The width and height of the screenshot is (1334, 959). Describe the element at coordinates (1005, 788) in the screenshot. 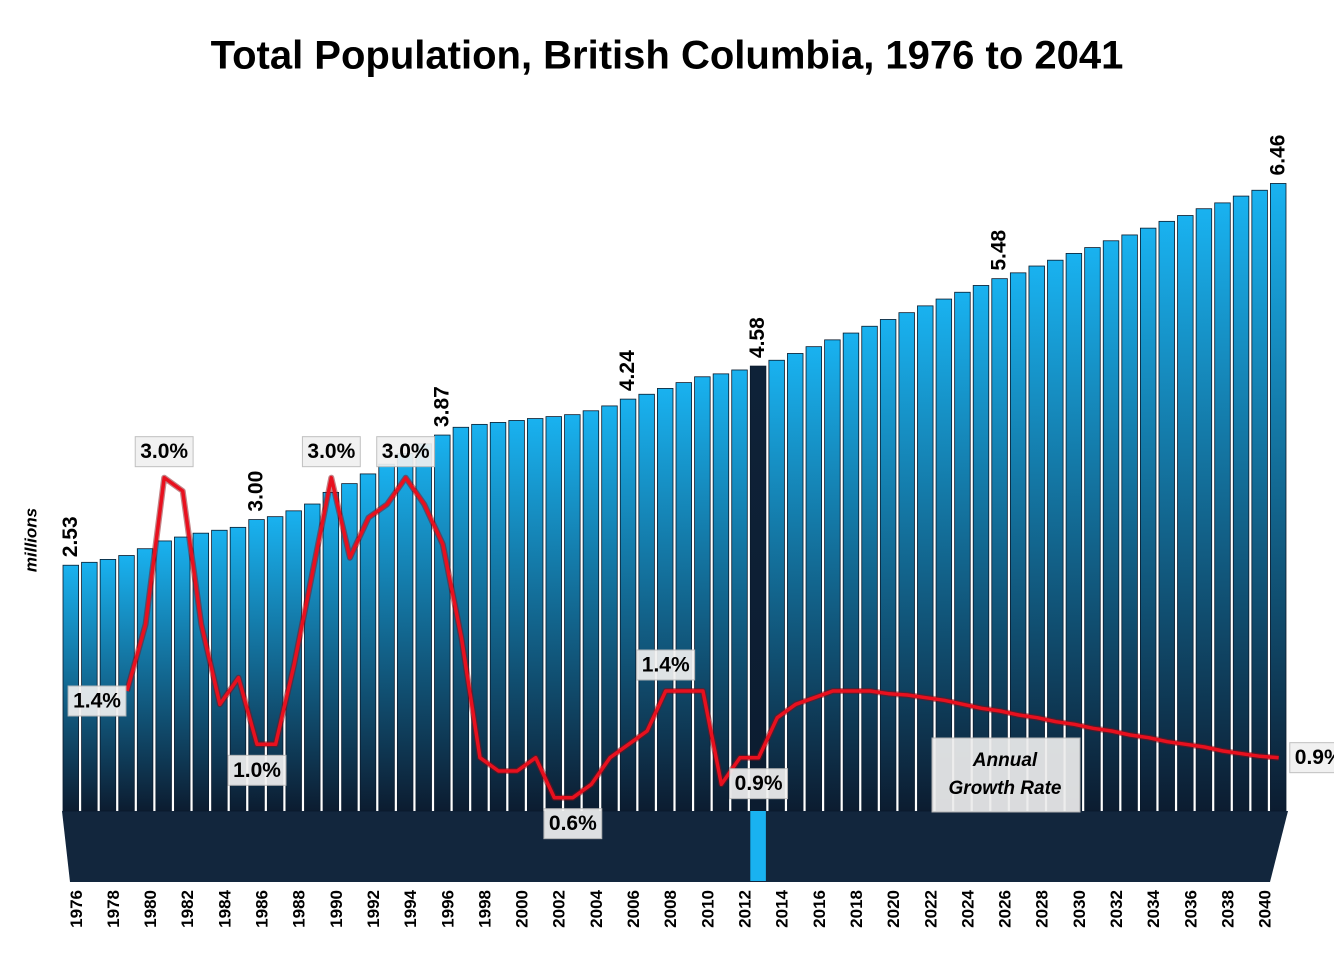

I see `annotation-text: Growth Rate` at that location.